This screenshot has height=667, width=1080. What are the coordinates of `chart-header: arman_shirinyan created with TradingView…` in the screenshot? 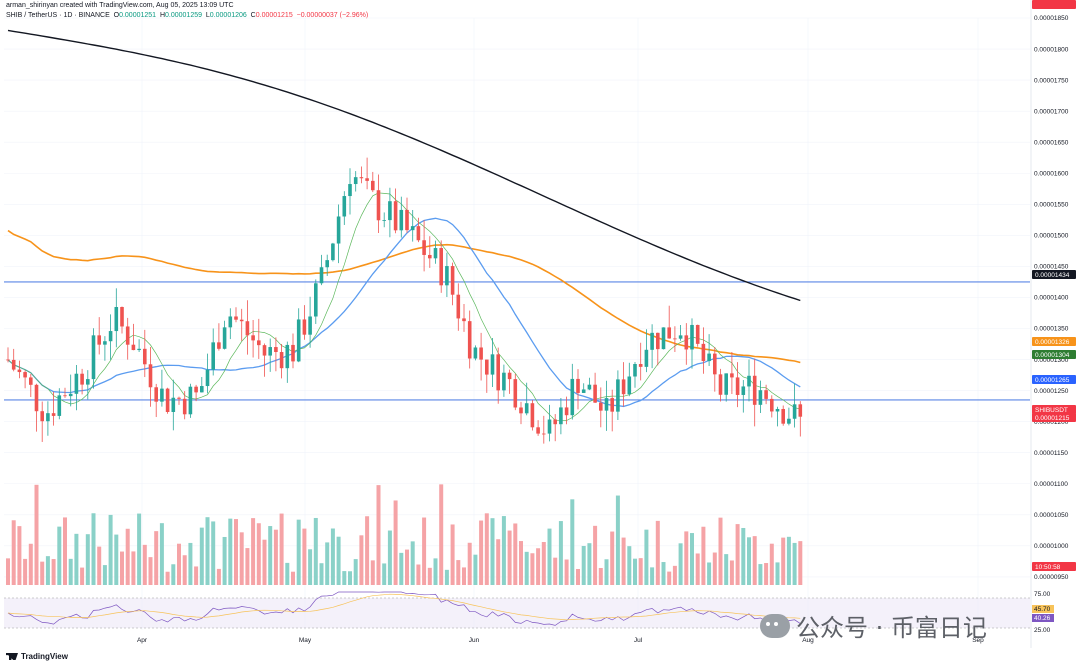 It's located at (187, 11).